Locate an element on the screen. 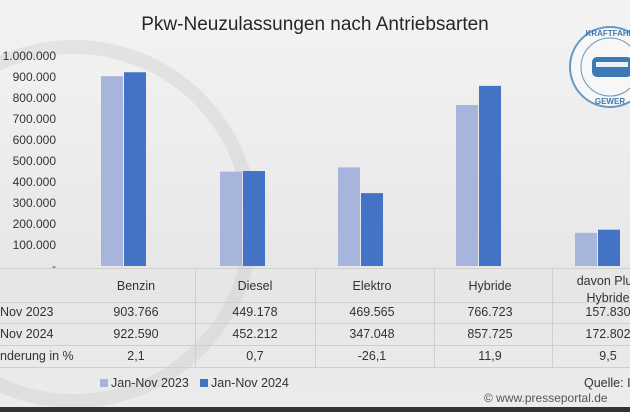 The height and width of the screenshot is (412, 630). table-cell: 903.766 is located at coordinates (136, 312).